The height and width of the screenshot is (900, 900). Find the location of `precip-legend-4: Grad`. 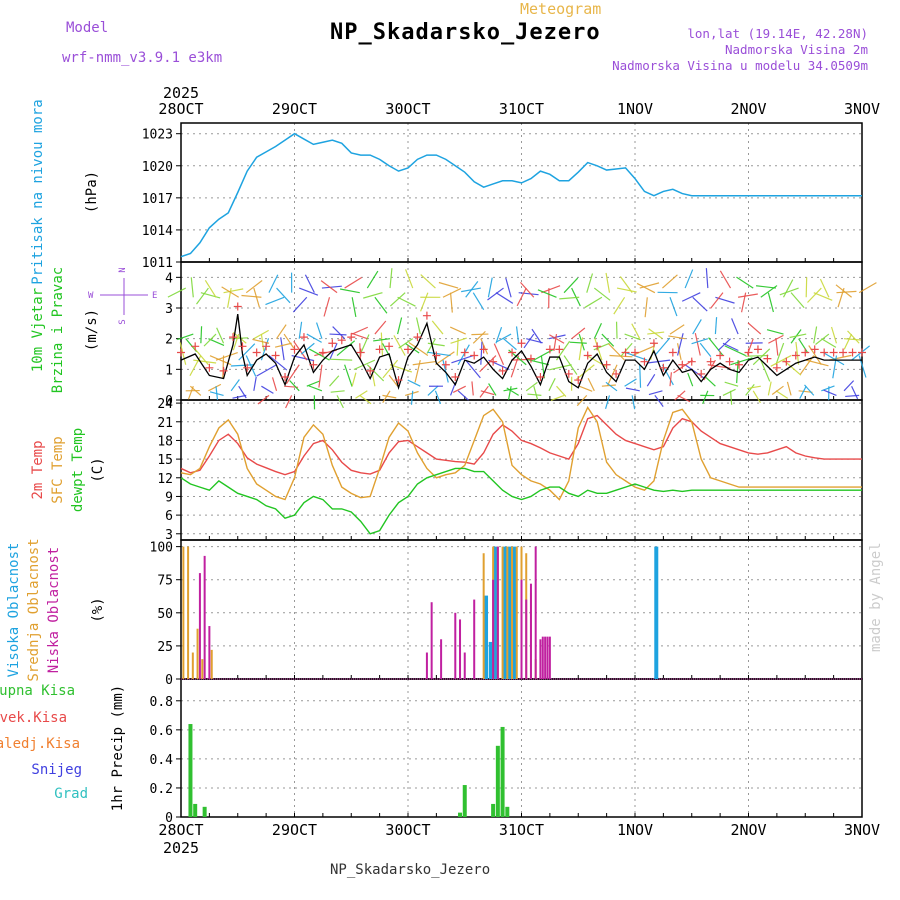

precip-legend-4: Grad is located at coordinates (71, 794).